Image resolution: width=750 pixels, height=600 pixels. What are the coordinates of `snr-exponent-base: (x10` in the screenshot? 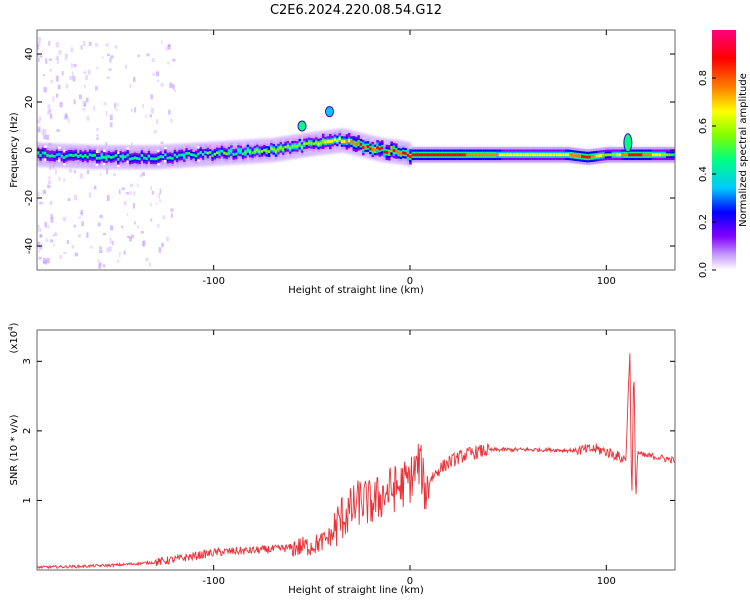 It's located at (14, 342).